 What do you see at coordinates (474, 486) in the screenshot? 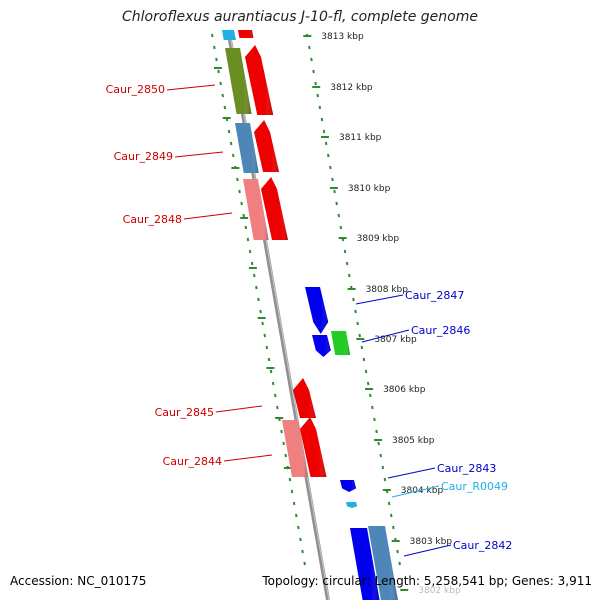
I see `gene-Caur_R0049-label: Caur_R0049` at bounding box center [474, 486].